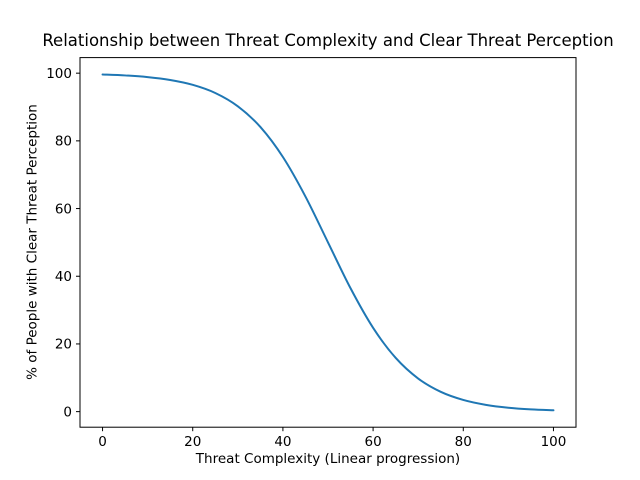 This screenshot has height=480, width=640. I want to click on x-tick-label: 80, so click(463, 442).